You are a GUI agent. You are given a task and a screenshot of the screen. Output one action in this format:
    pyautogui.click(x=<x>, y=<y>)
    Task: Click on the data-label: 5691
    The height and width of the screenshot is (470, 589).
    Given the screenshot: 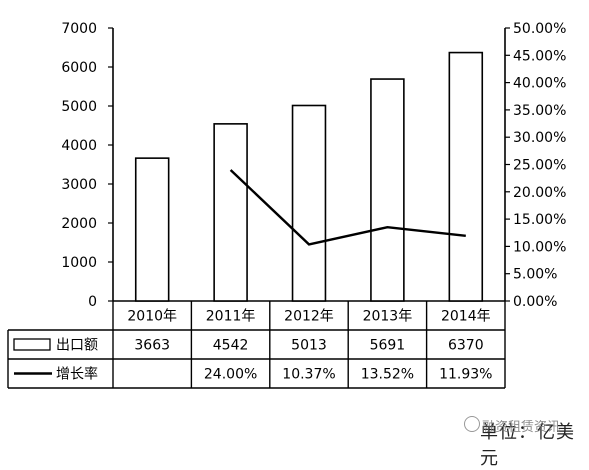 What is the action you would take?
    pyautogui.click(x=388, y=346)
    